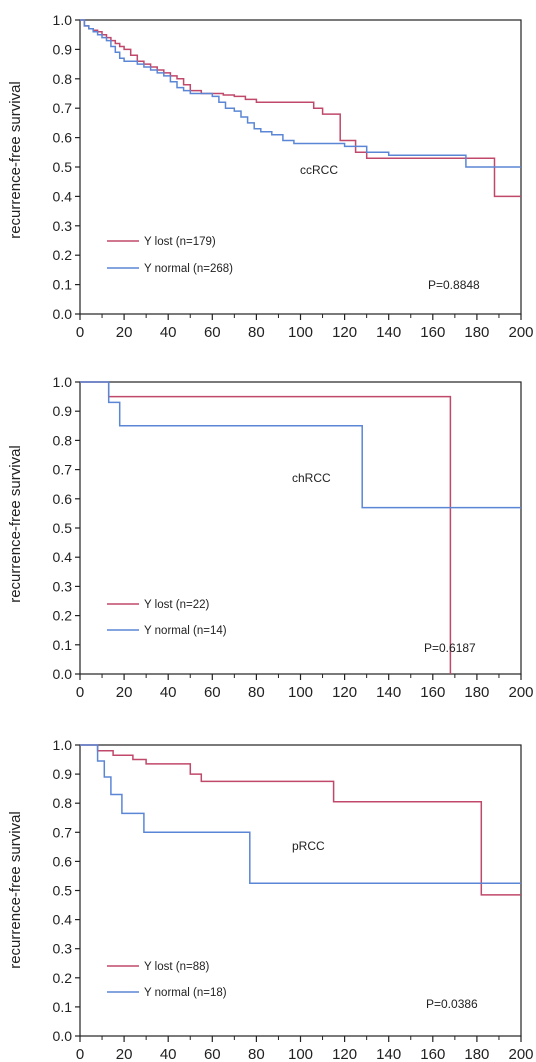  I want to click on legend-label: Y lost (n=88), so click(176, 967).